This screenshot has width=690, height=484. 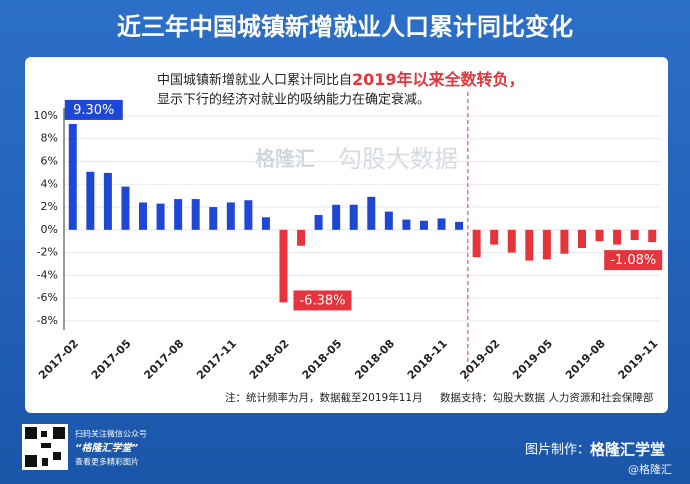 What do you see at coordinates (345, 27) in the screenshot?
I see `chart-title: 近三年中国城镇新增就业人口累计同比变化` at bounding box center [345, 27].